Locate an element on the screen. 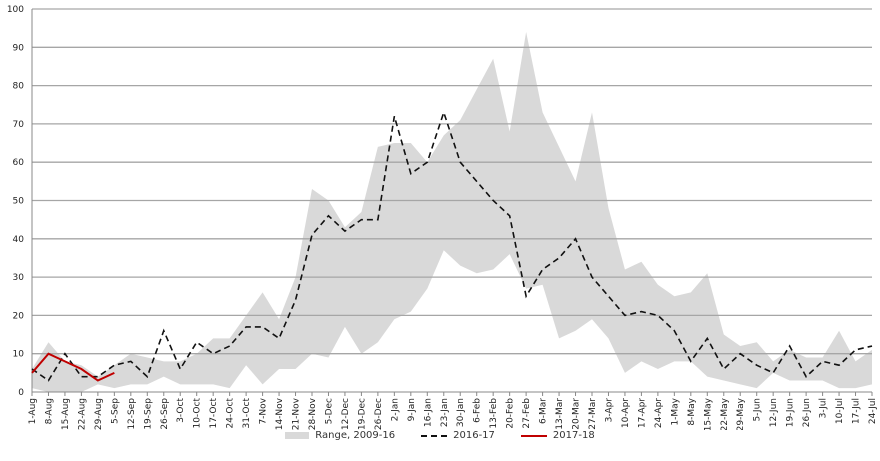 This screenshot has height=461, width=880. x-tick-label: 20-Mar is located at coordinates (577, 414).